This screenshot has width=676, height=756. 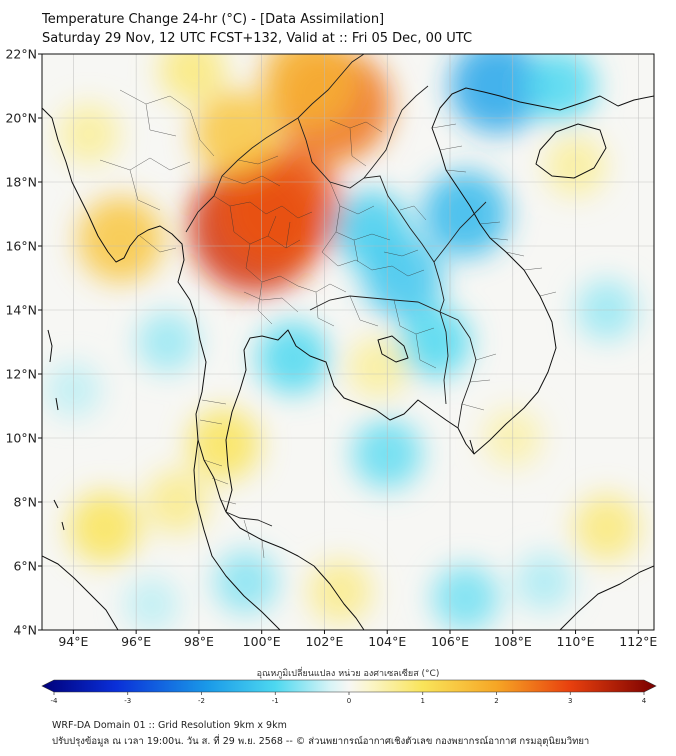 I want to click on lon-label: 94°E, so click(x=73, y=641).